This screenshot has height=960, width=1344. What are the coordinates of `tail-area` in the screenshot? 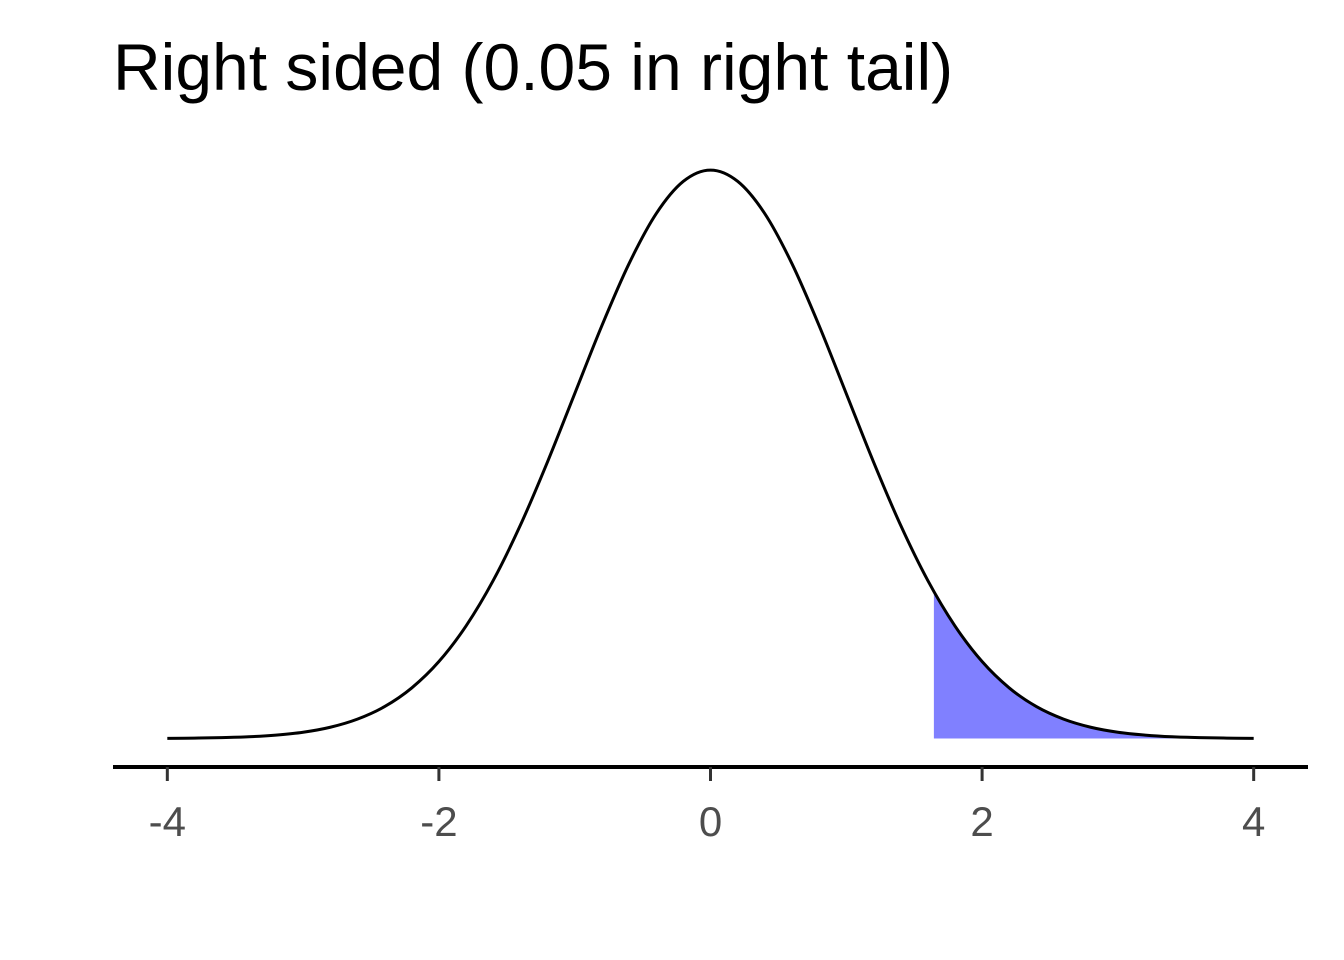 It's located at (1093, 665).